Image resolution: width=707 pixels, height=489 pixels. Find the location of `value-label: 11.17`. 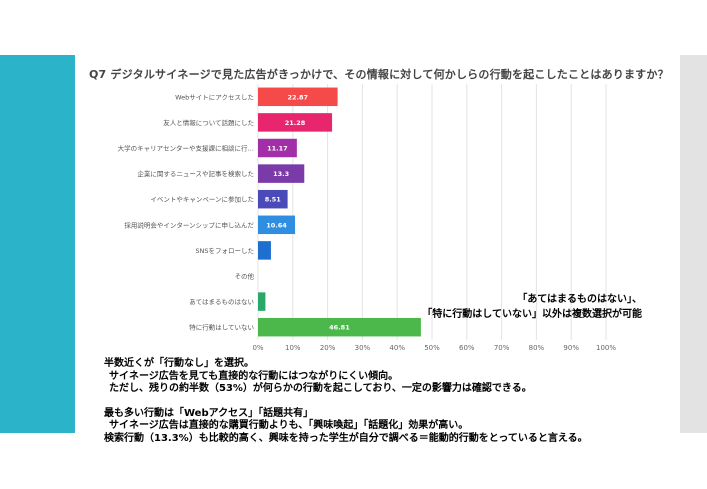

value-label: 11.17 is located at coordinates (277, 149).